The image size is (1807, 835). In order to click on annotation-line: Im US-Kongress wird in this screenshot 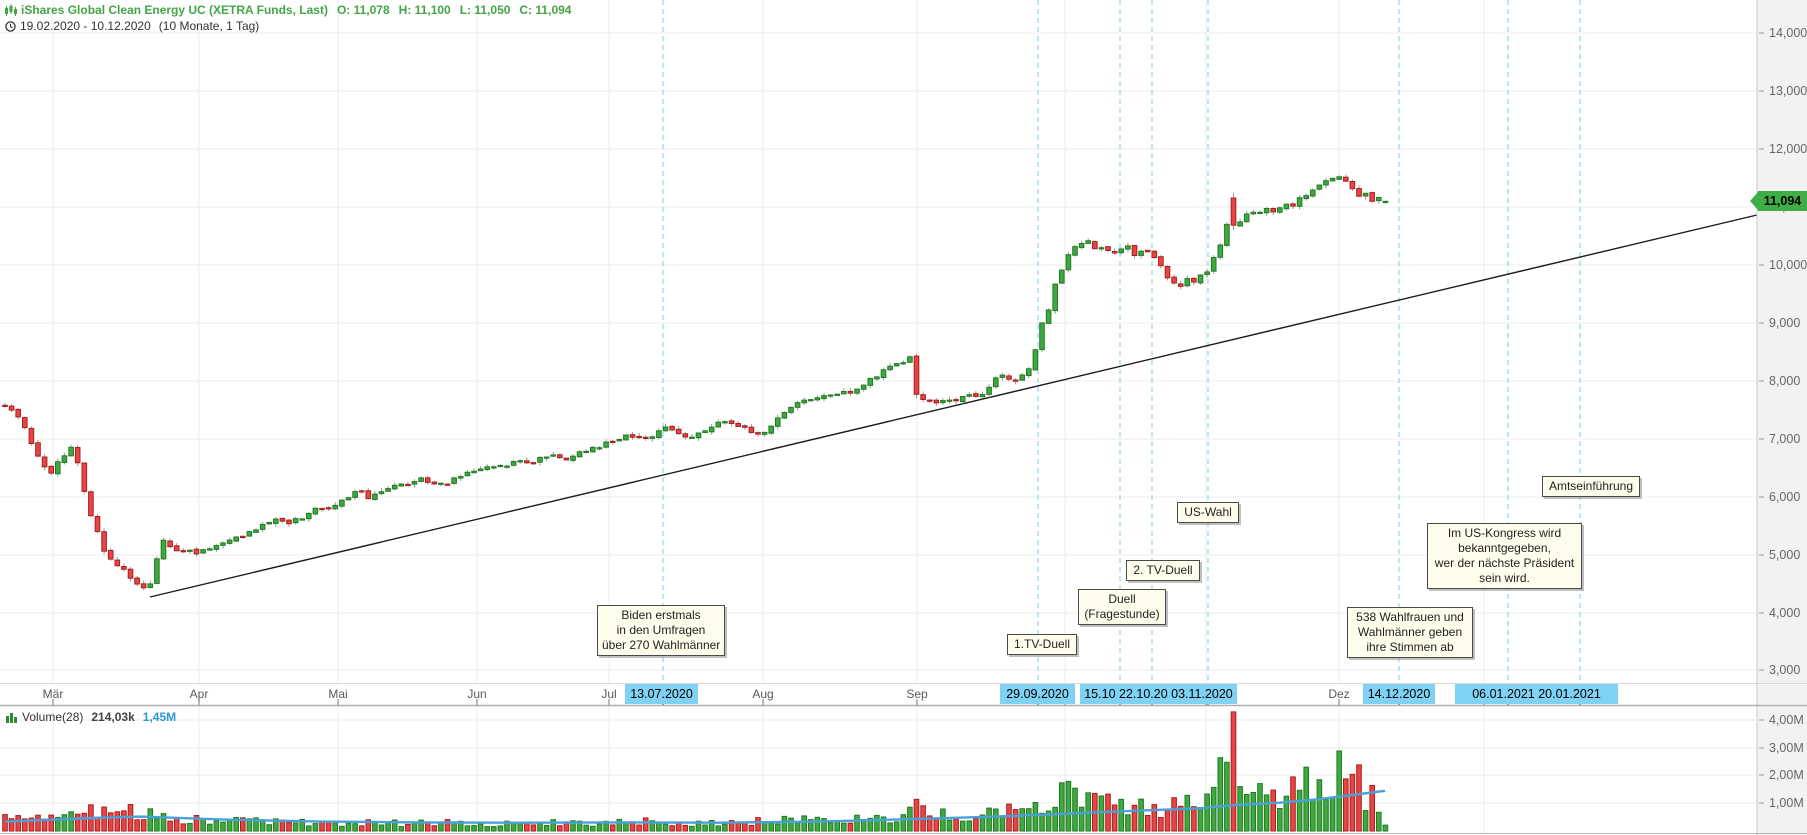, I will do `click(1504, 533)`.